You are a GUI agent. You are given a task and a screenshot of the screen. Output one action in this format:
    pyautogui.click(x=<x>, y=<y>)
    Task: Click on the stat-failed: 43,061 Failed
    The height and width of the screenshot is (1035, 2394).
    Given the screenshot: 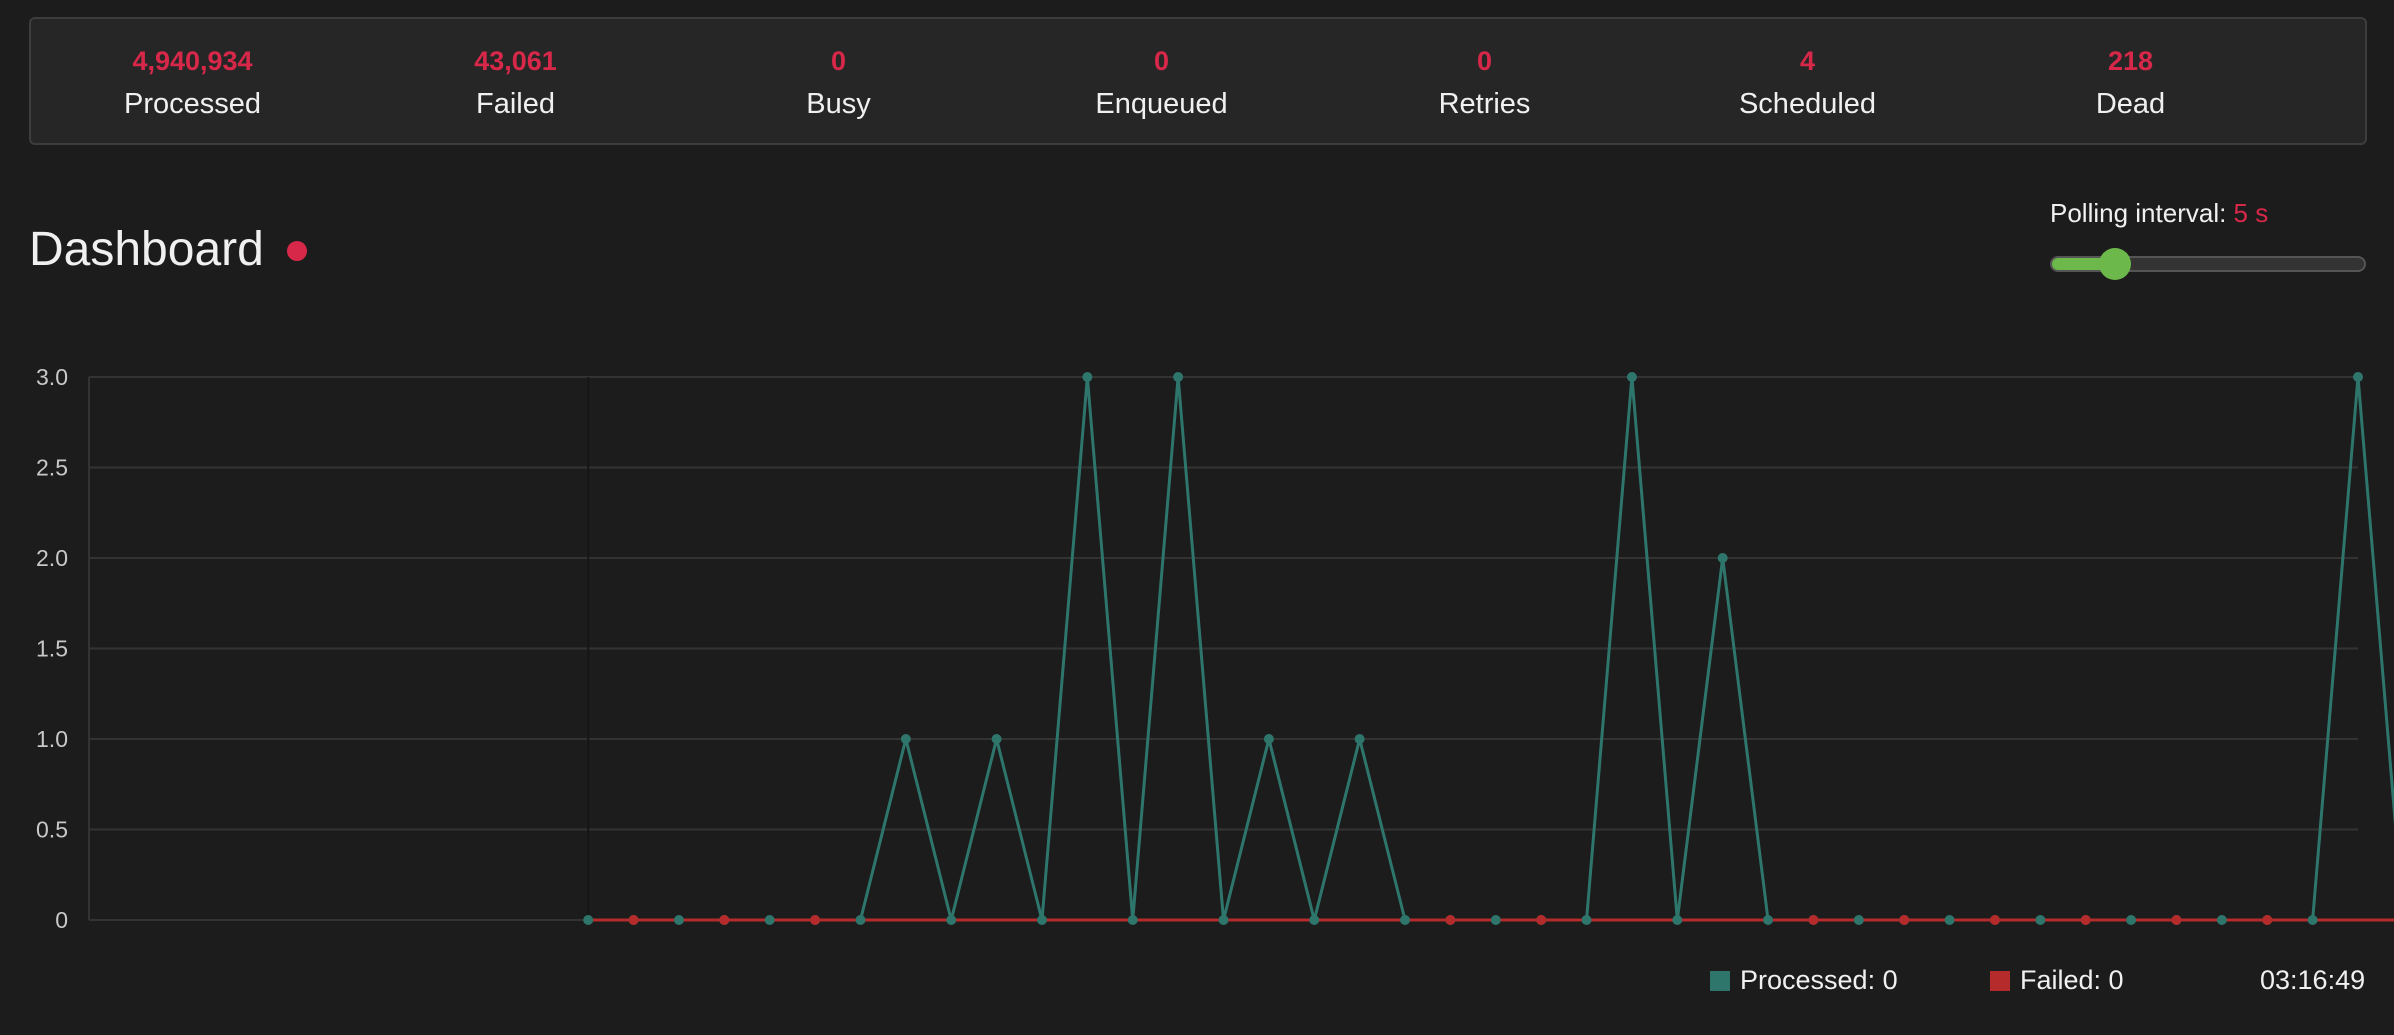 What is the action you would take?
    pyautogui.click(x=515, y=81)
    